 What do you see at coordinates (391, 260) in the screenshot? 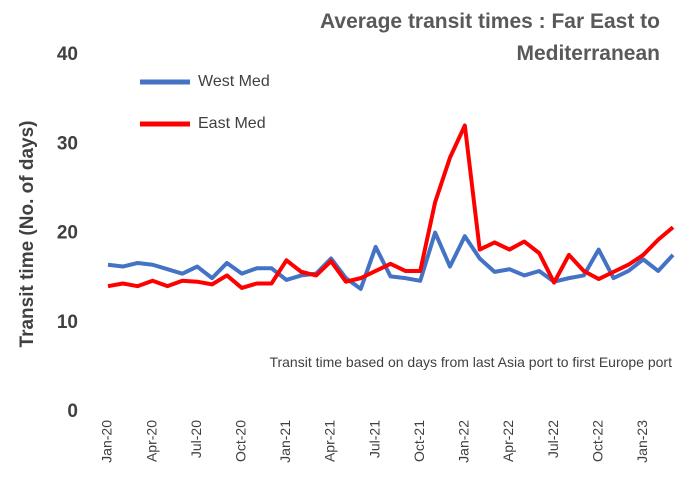
I see `line-series` at bounding box center [391, 260].